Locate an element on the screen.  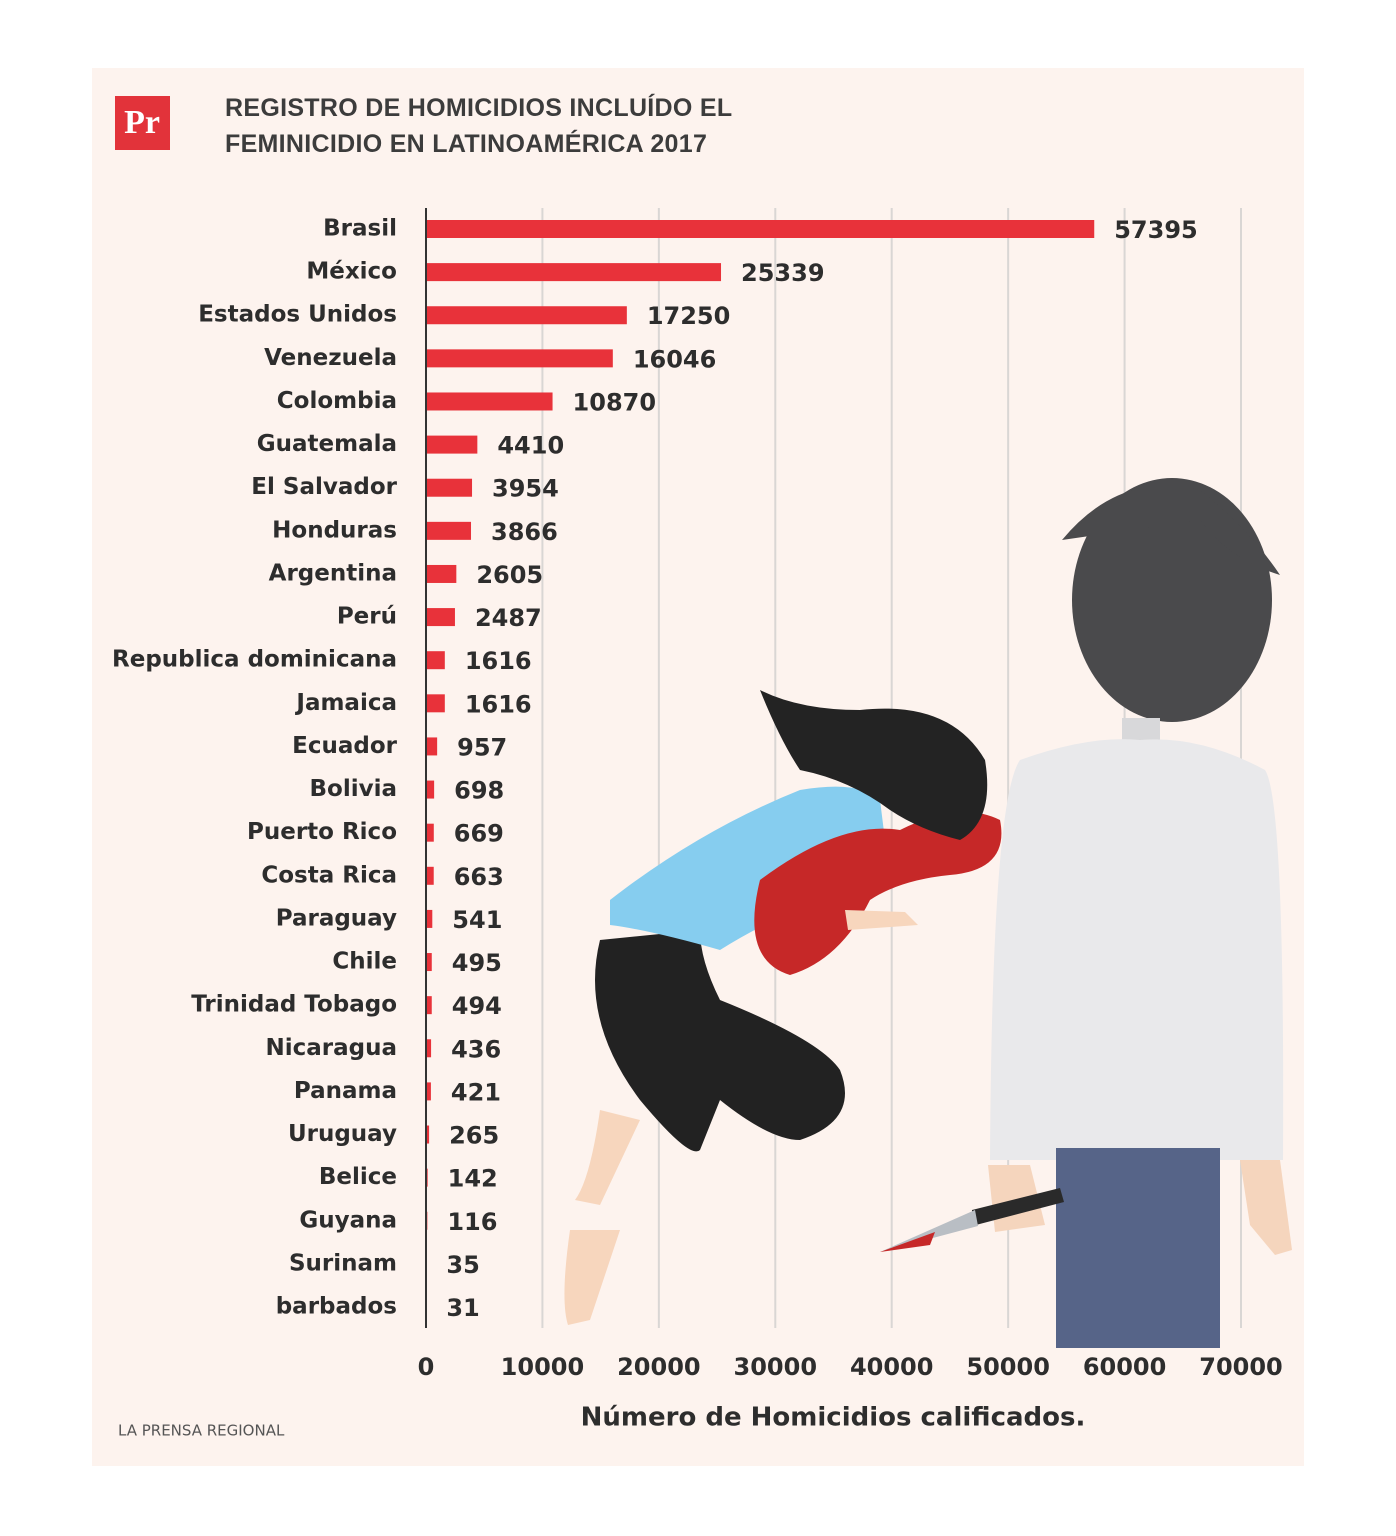
value-label: 35 is located at coordinates (462, 1265).